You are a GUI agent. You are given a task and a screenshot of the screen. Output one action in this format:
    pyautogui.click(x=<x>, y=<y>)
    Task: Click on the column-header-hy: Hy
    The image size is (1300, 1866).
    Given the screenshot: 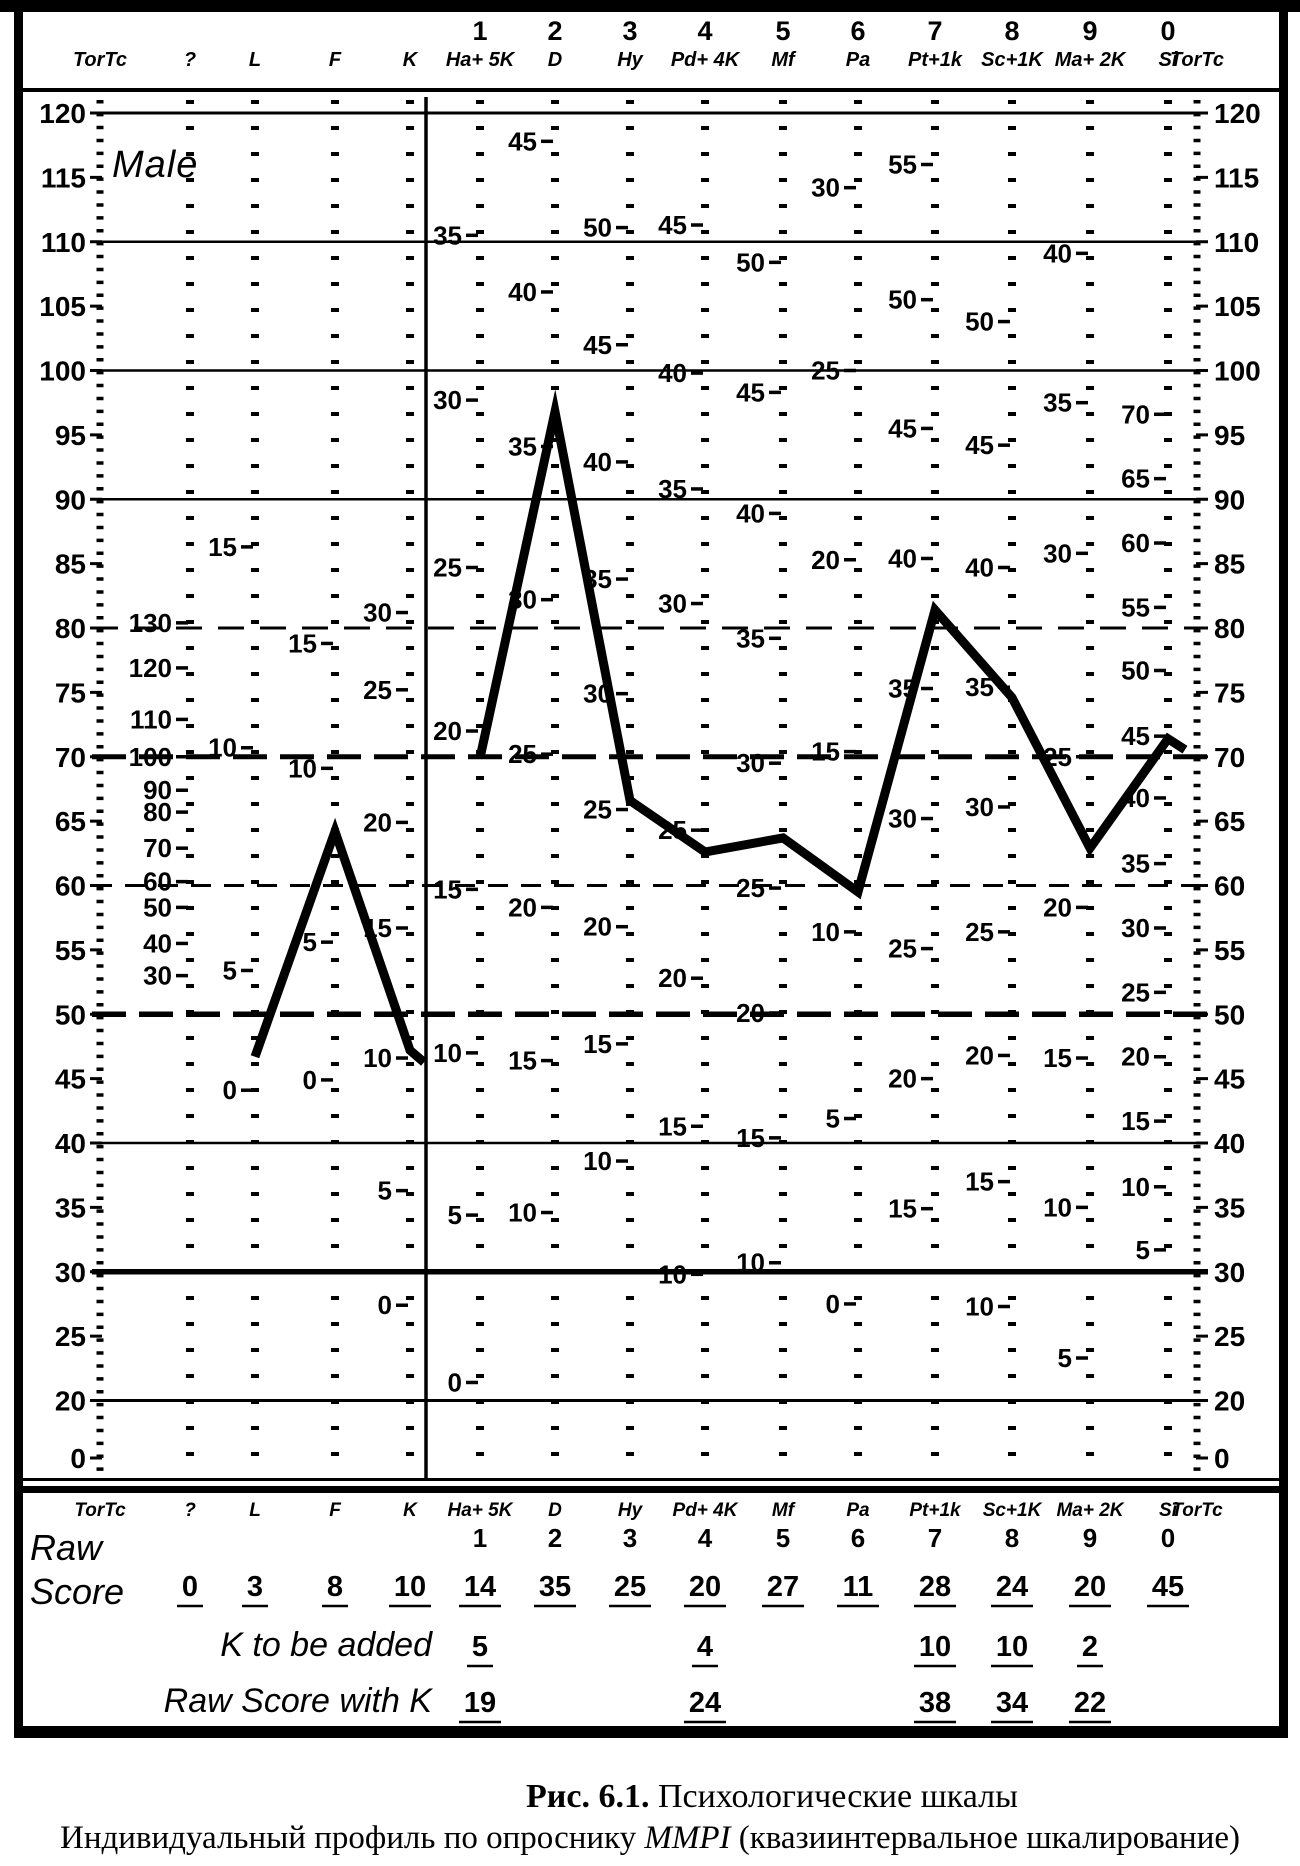 What is the action you would take?
    pyautogui.click(x=630, y=60)
    